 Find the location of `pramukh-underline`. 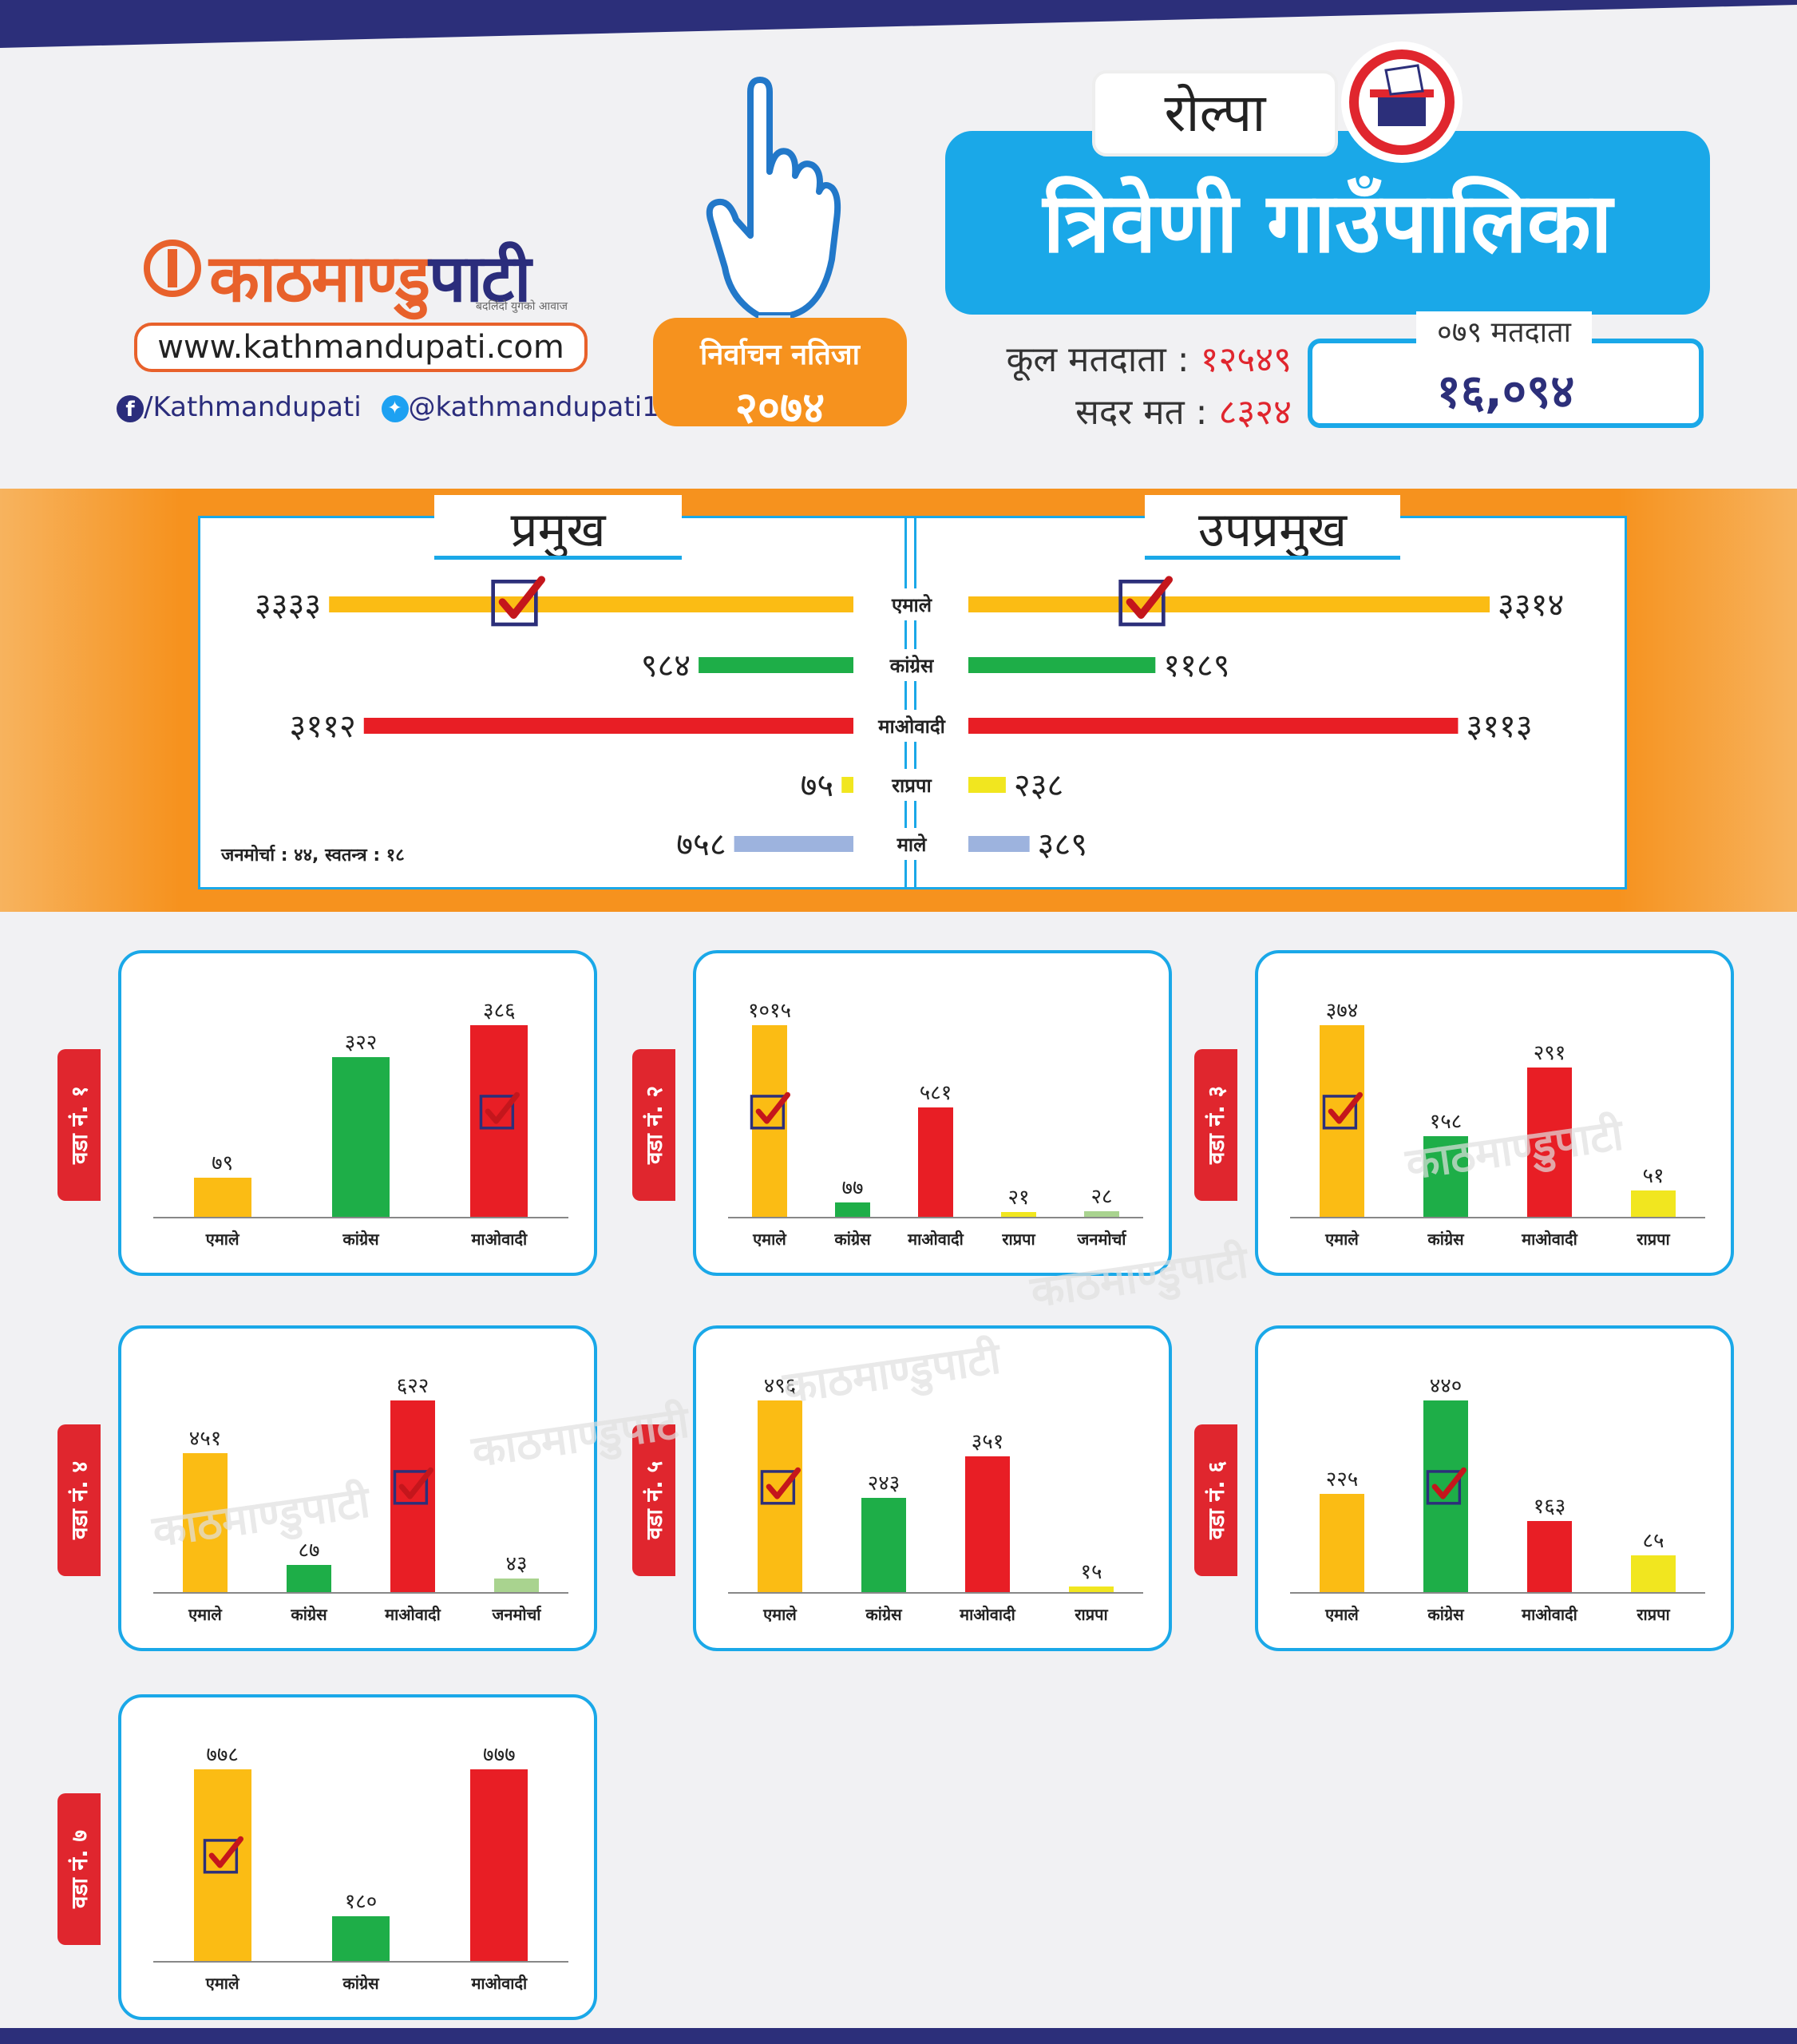

pramukh-underline is located at coordinates (558, 558).